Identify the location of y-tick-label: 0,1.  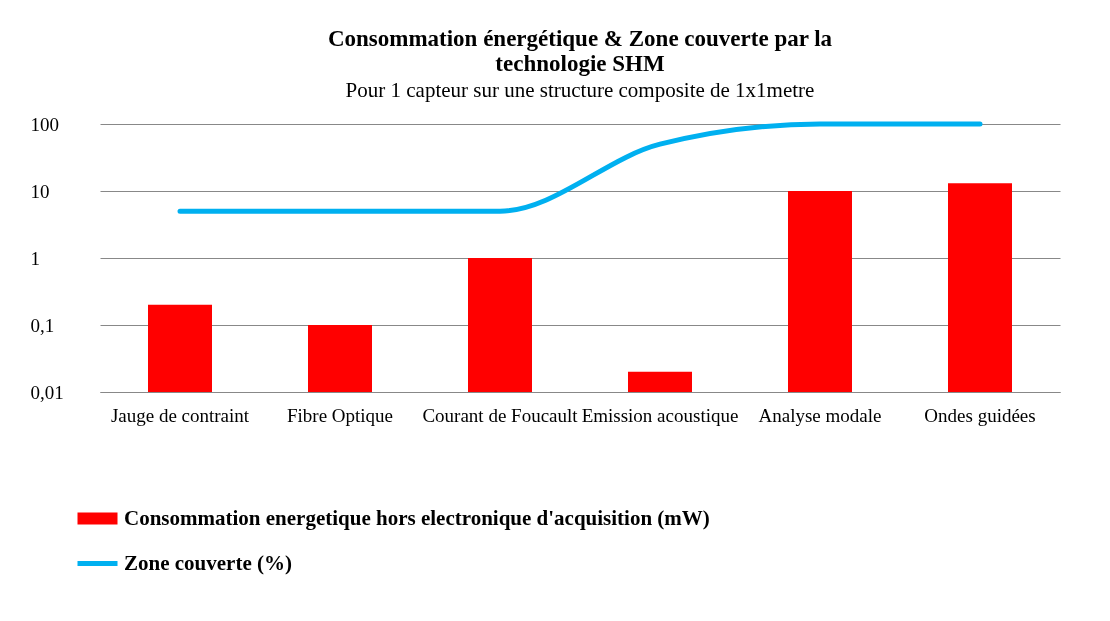
(42, 325).